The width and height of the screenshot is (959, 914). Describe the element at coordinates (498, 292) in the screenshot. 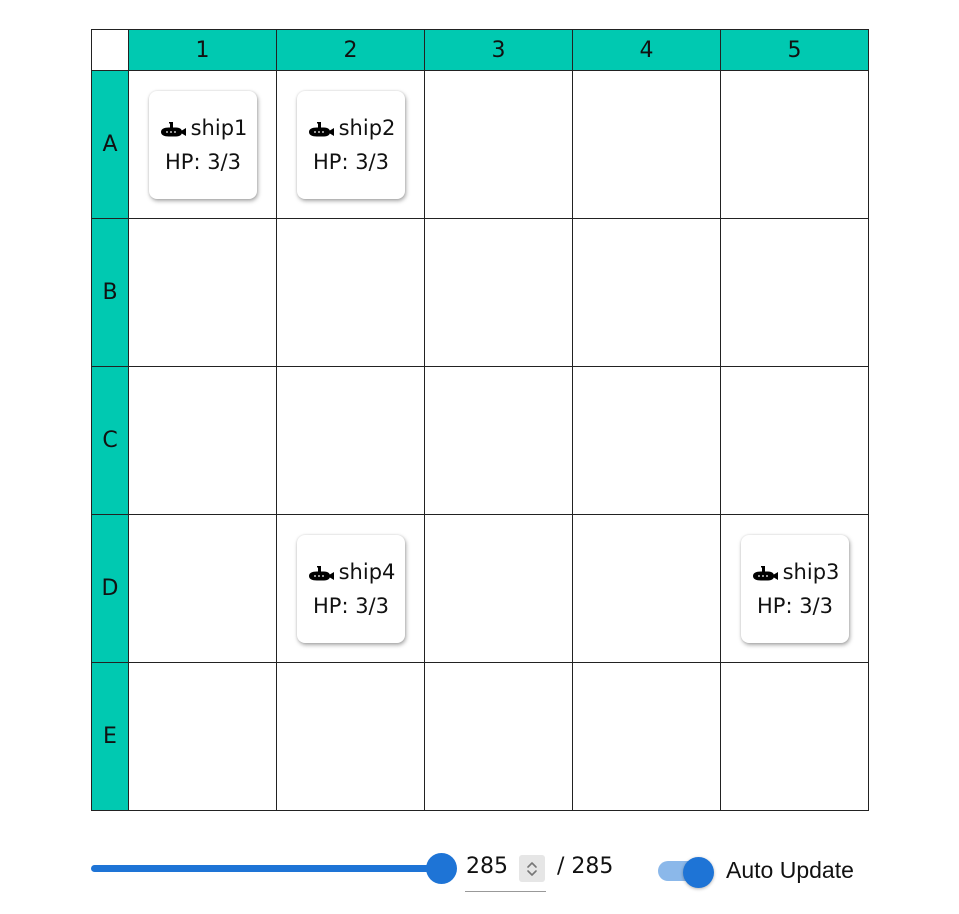

I see `cell-b3` at that location.